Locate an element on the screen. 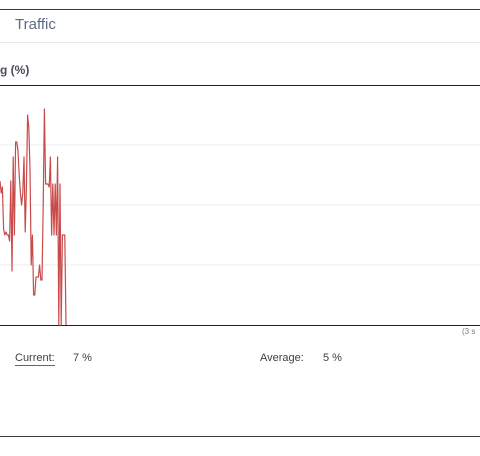 The width and height of the screenshot is (480, 456). tab-traffic: Traffic is located at coordinates (35, 24).